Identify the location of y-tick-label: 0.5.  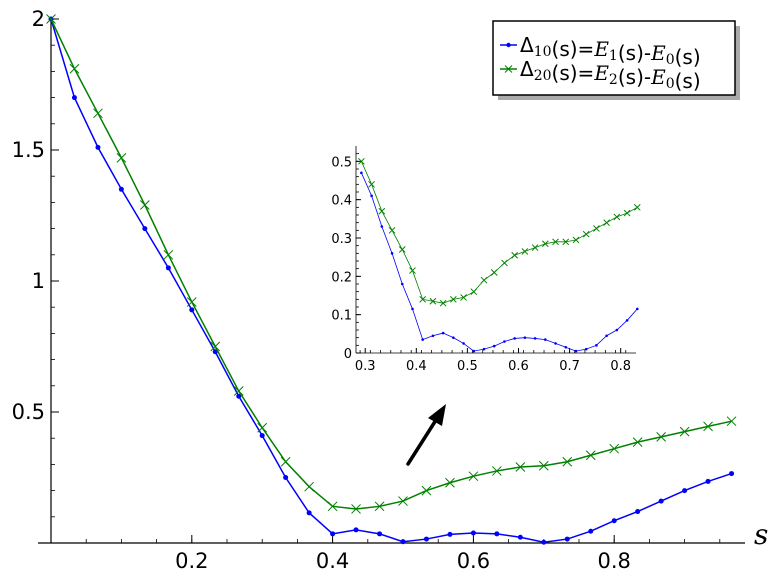
(341, 162).